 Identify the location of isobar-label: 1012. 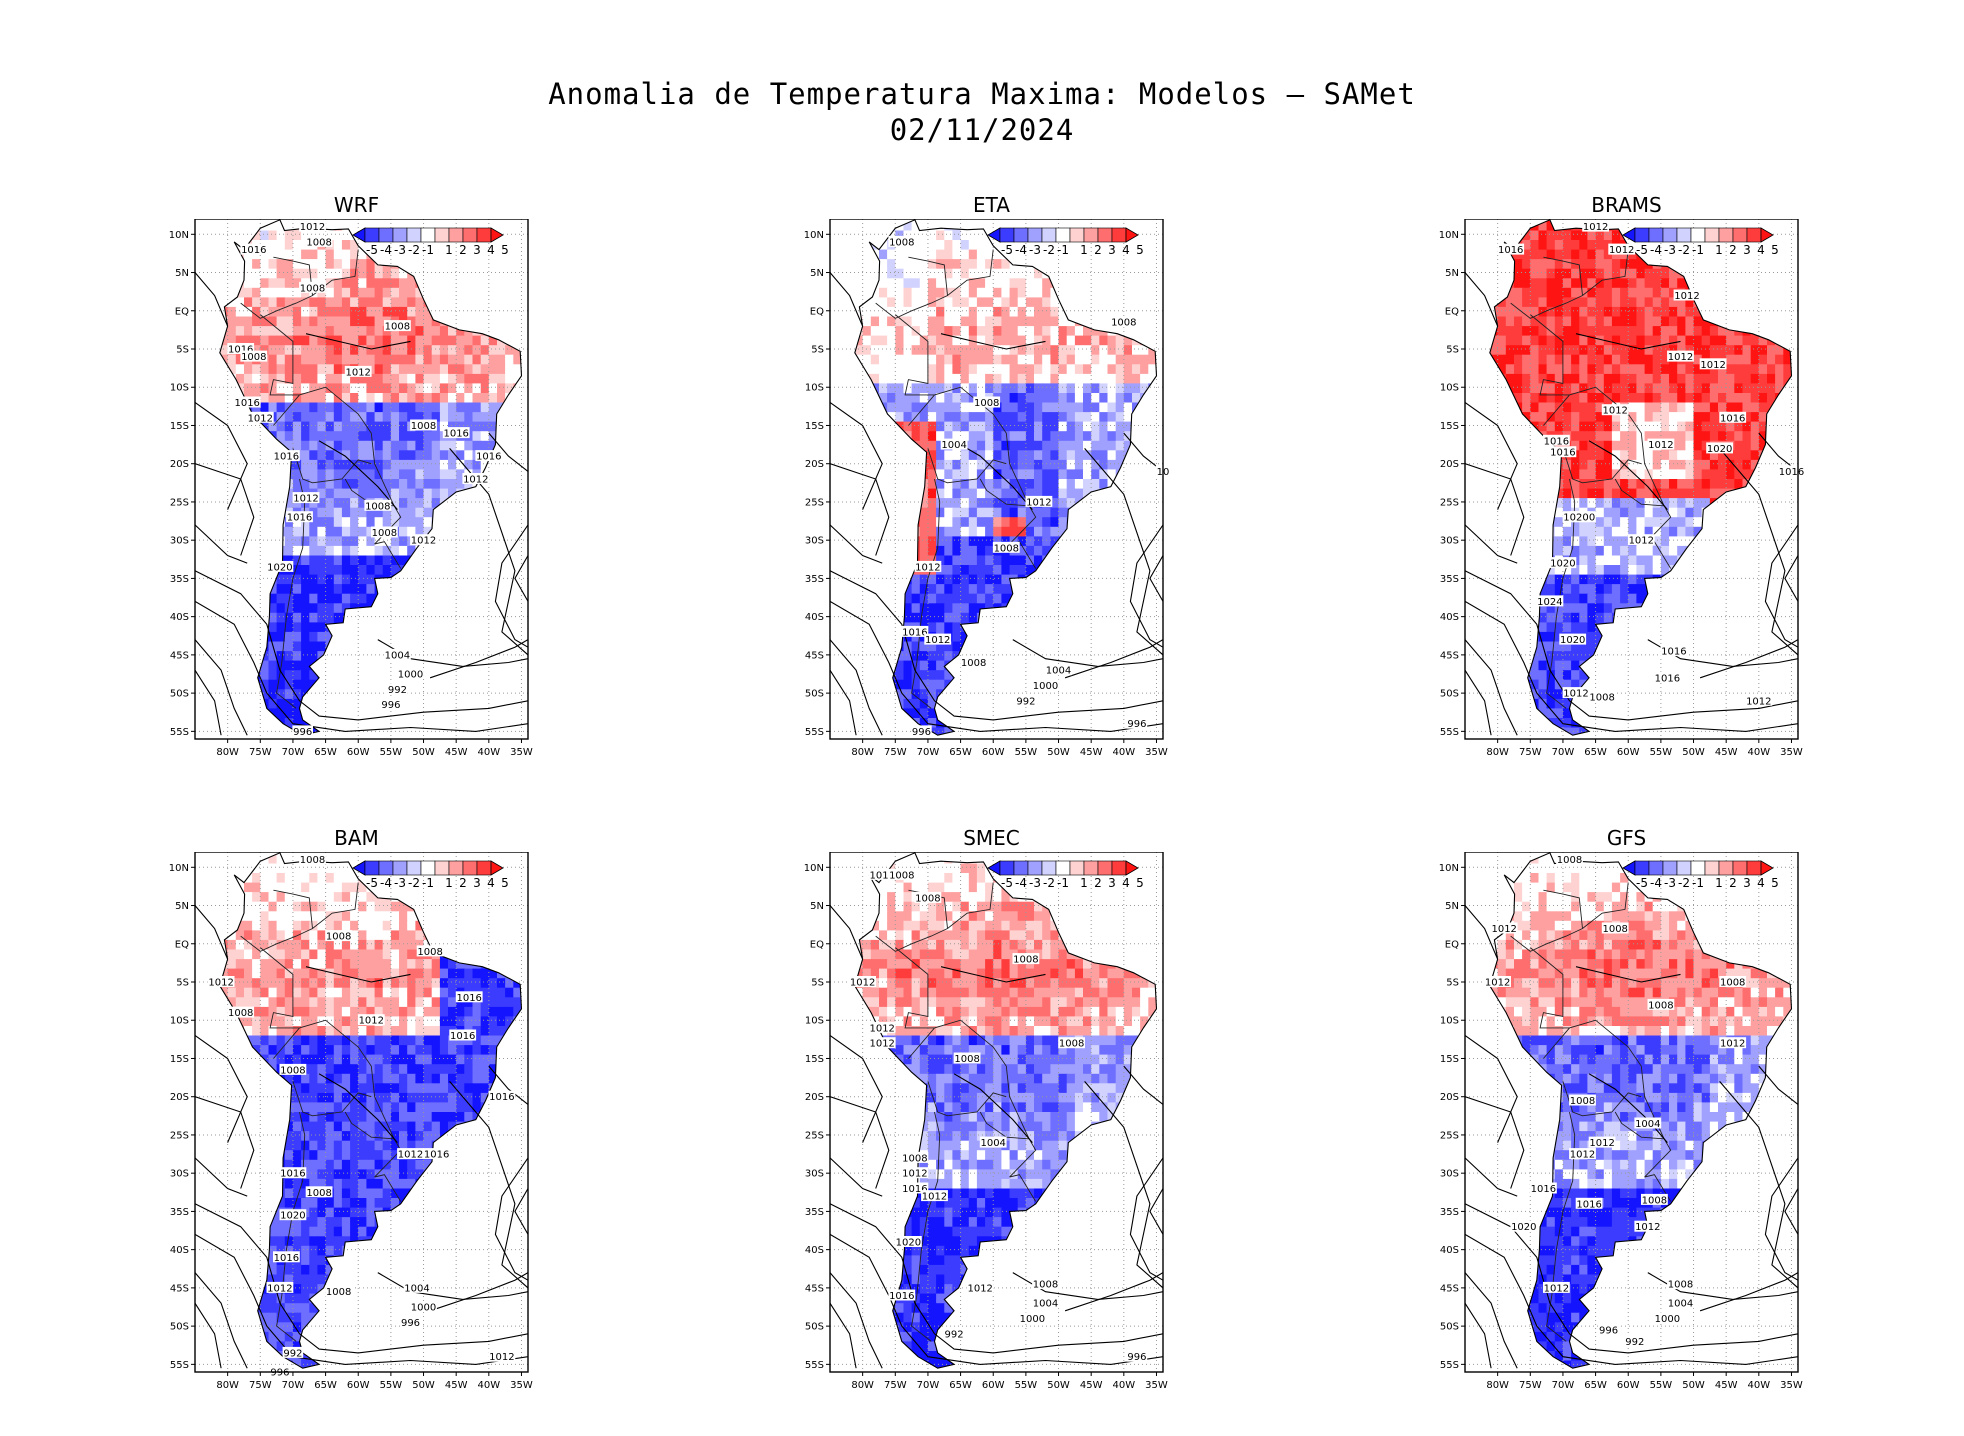
(260, 418).